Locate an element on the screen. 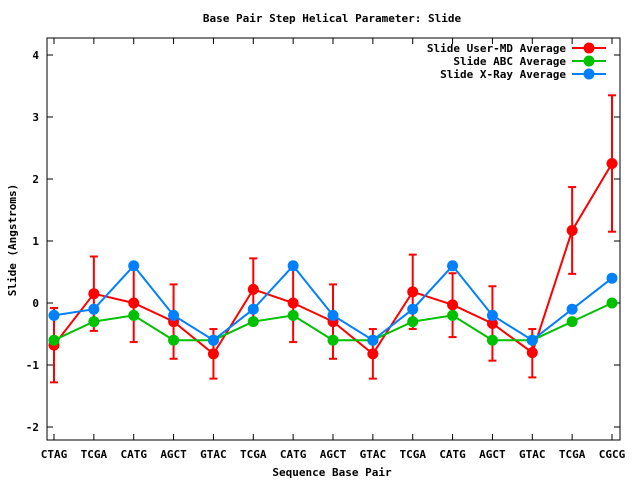 Image resolution: width=640 pixels, height=480 pixels. x-tick-label: CGCG is located at coordinates (612, 454).